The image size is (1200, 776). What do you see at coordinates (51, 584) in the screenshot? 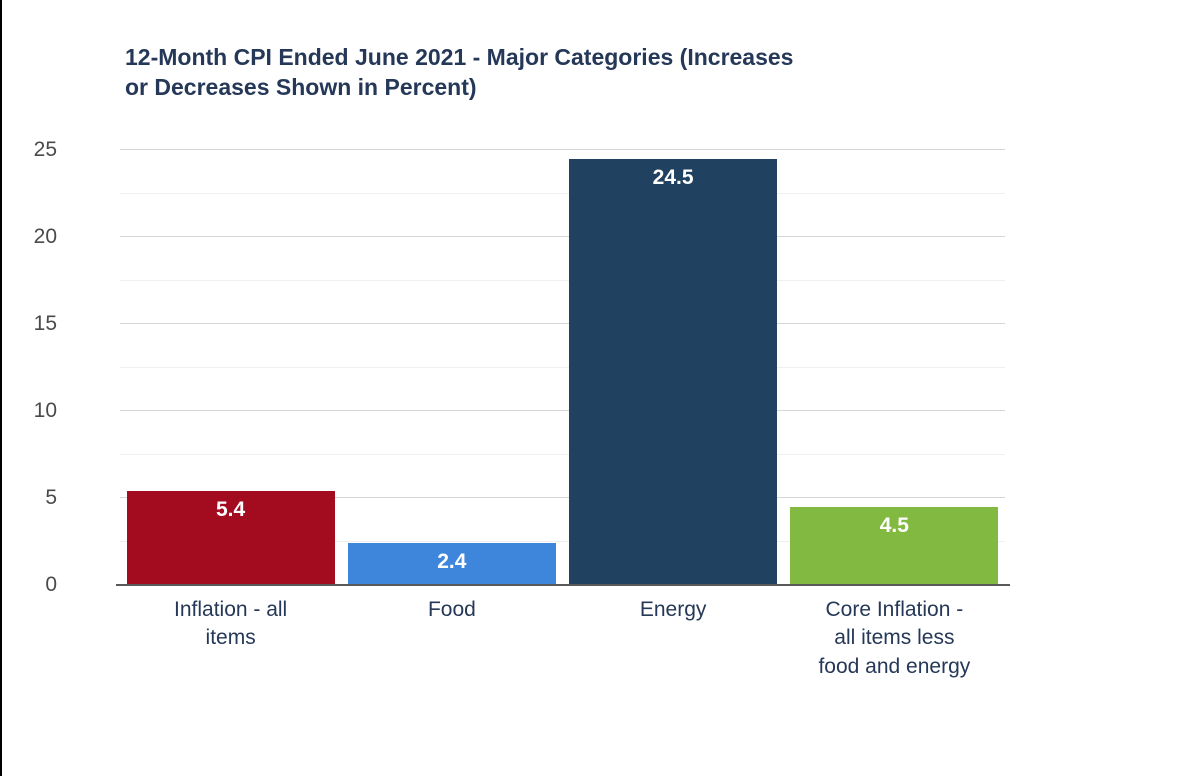
I see `y-tick-label-0: 0` at bounding box center [51, 584].